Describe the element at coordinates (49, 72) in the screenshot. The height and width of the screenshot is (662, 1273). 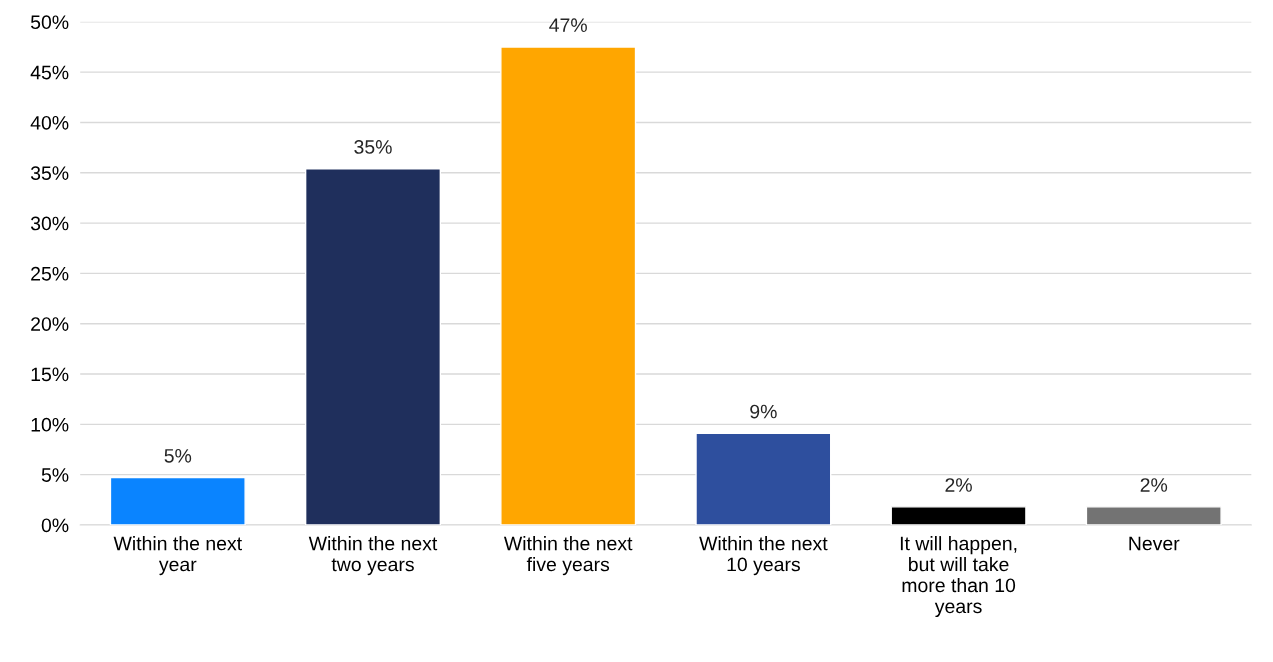
I see `y-tick-label: 45%` at that location.